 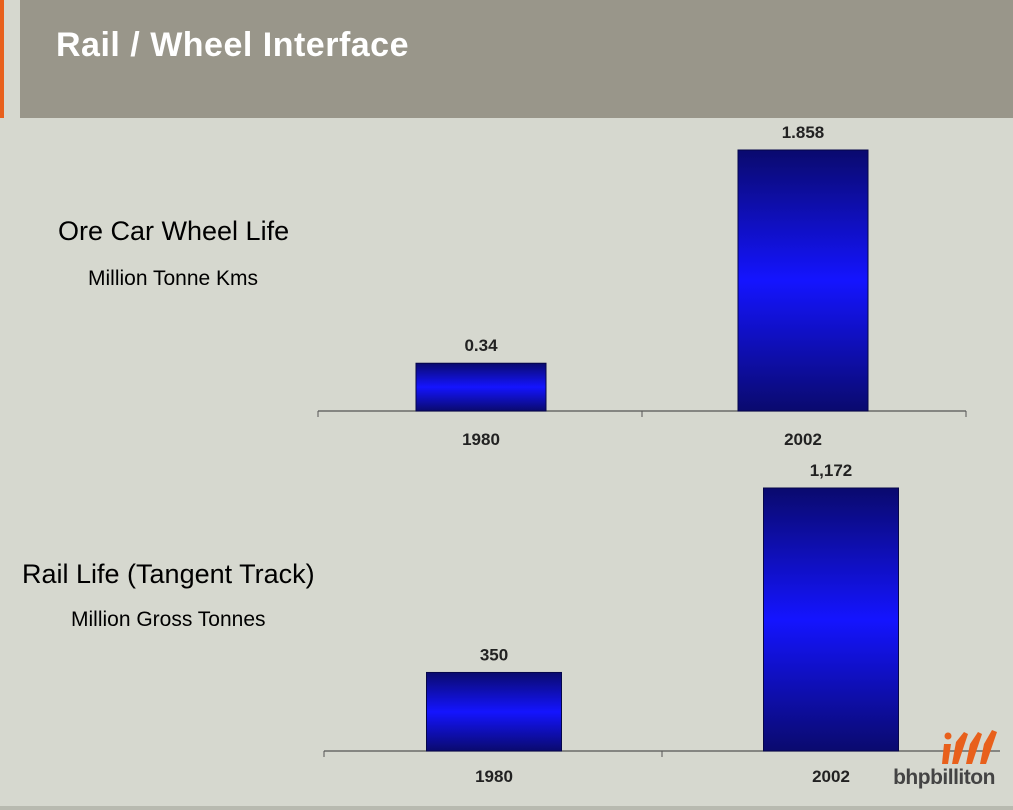 I want to click on chart2-label: Rail Life (Tangent Track), so click(x=168, y=574).